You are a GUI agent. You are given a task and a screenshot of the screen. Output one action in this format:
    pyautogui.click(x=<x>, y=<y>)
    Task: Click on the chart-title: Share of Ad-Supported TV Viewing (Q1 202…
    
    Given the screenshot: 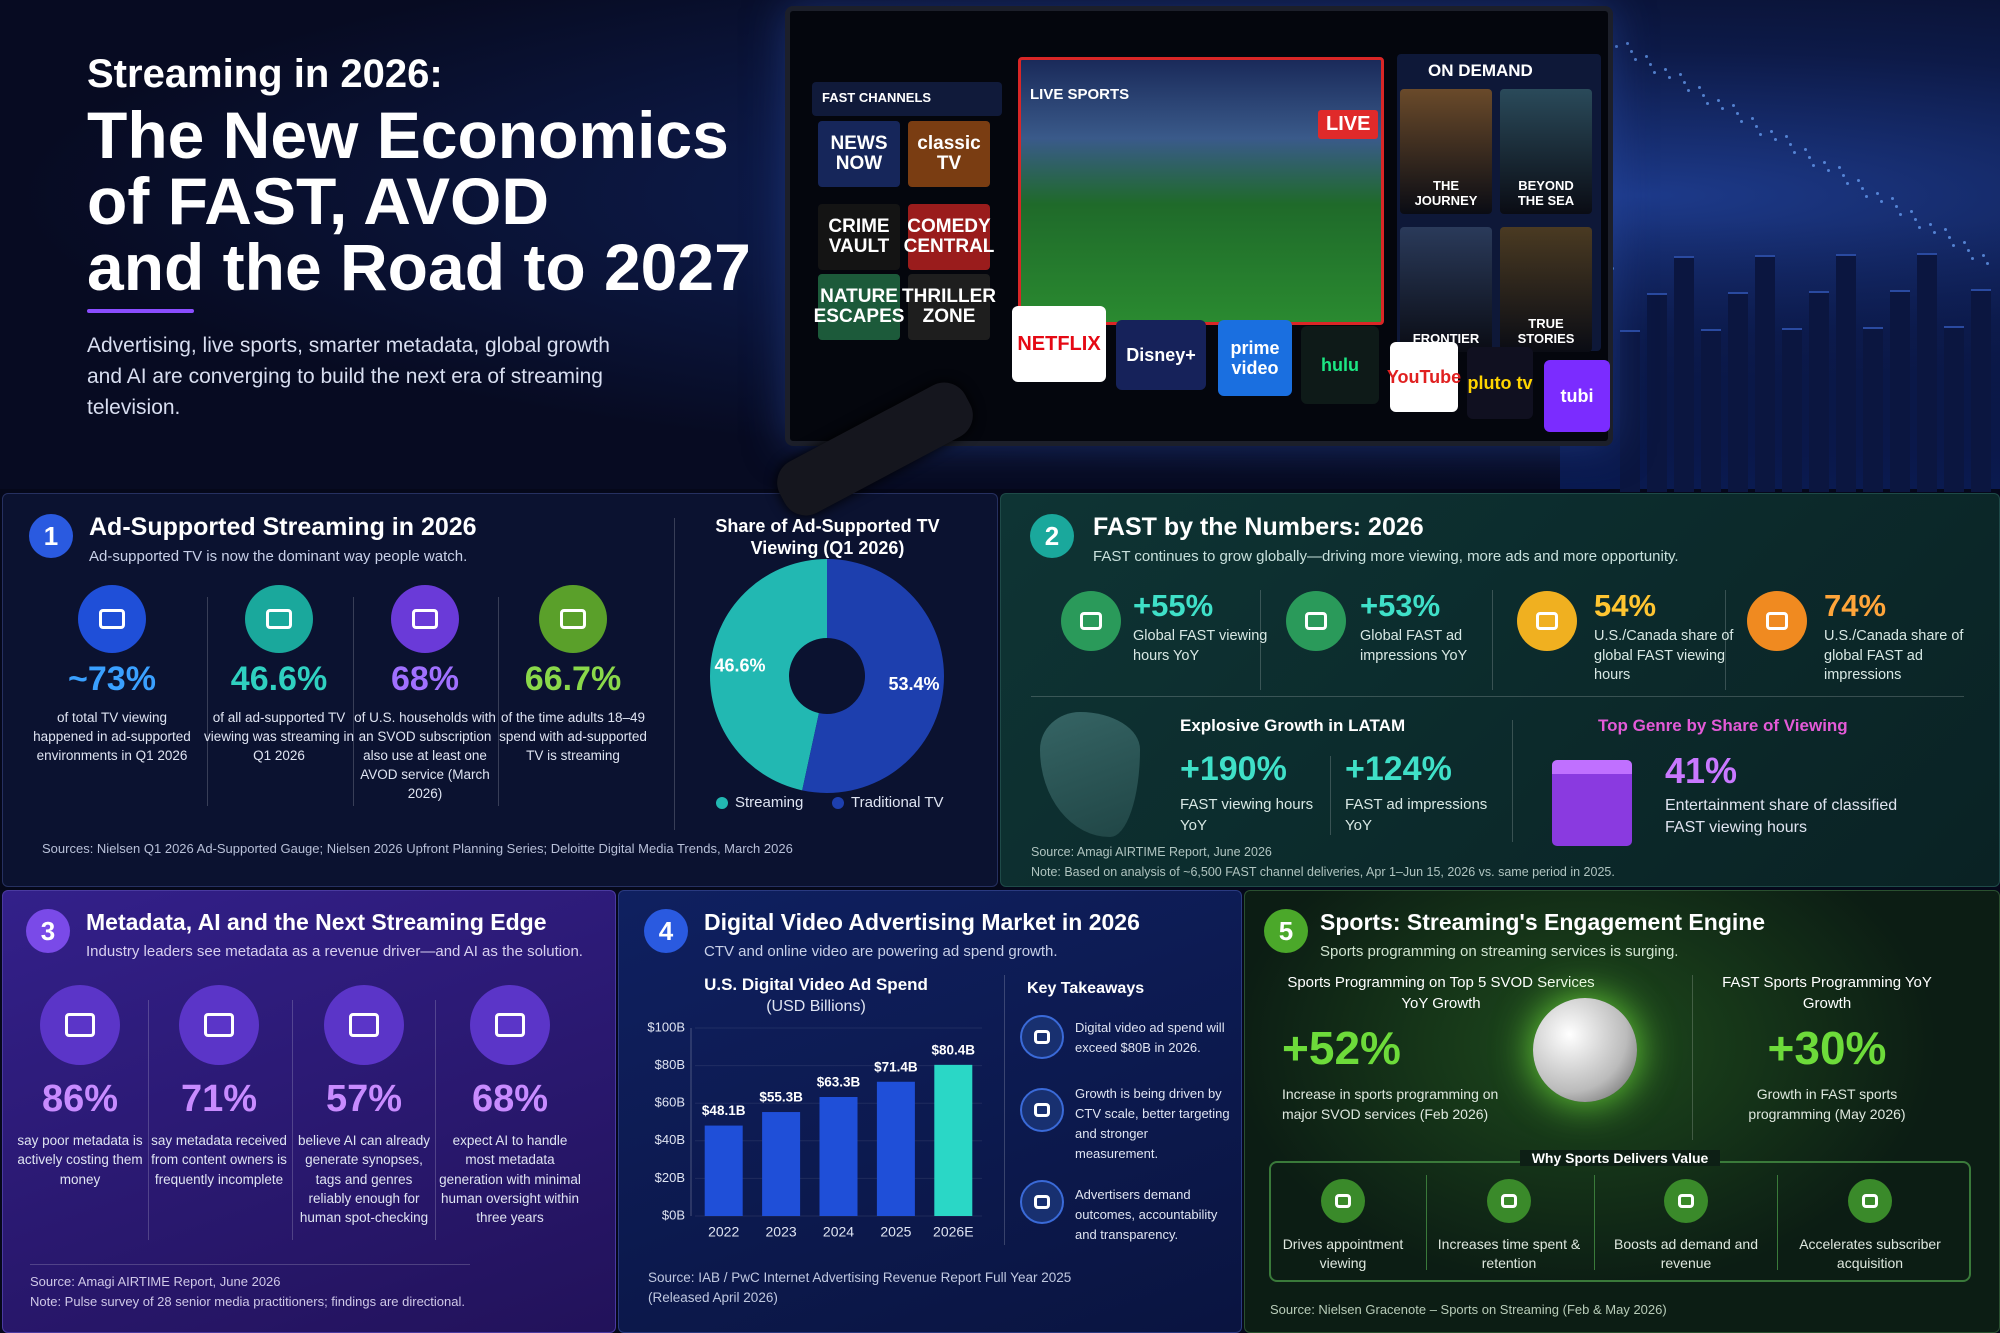 What is the action you would take?
    pyautogui.click(x=827, y=537)
    